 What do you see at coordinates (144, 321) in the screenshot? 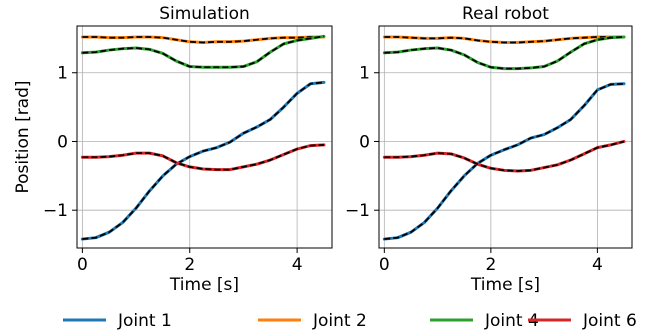
I see `legend-label-joint-1: Joint 1` at bounding box center [144, 321].